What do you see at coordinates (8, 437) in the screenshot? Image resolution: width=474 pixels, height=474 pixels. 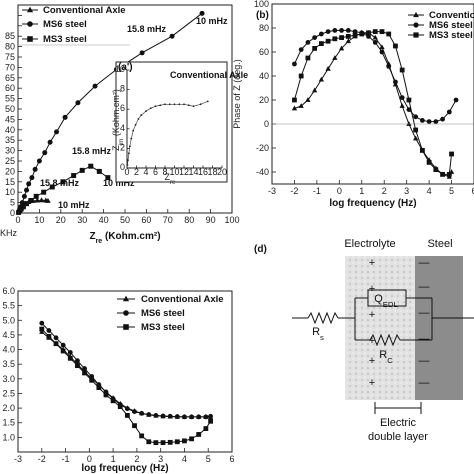 I see `y-tick-label: 1.0` at bounding box center [8, 437].